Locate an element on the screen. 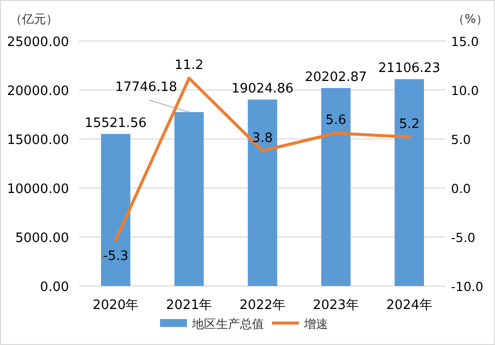 The height and width of the screenshot is (345, 495). y2-axis-title: （%） is located at coordinates (470, 19).